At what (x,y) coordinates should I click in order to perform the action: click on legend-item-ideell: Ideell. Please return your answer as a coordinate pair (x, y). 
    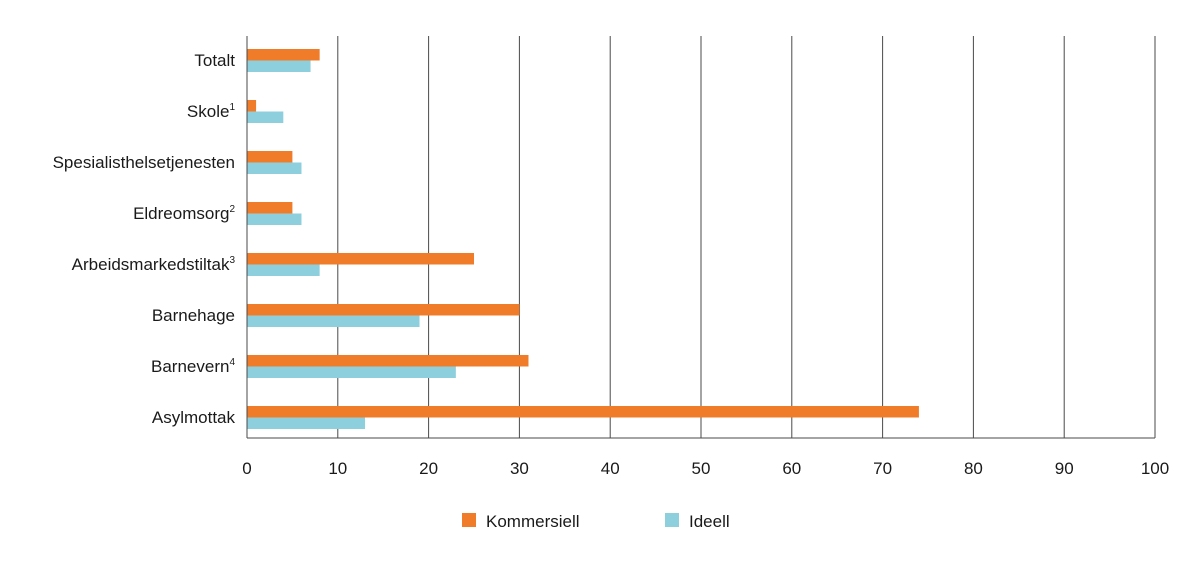
    Looking at the image, I should click on (697, 521).